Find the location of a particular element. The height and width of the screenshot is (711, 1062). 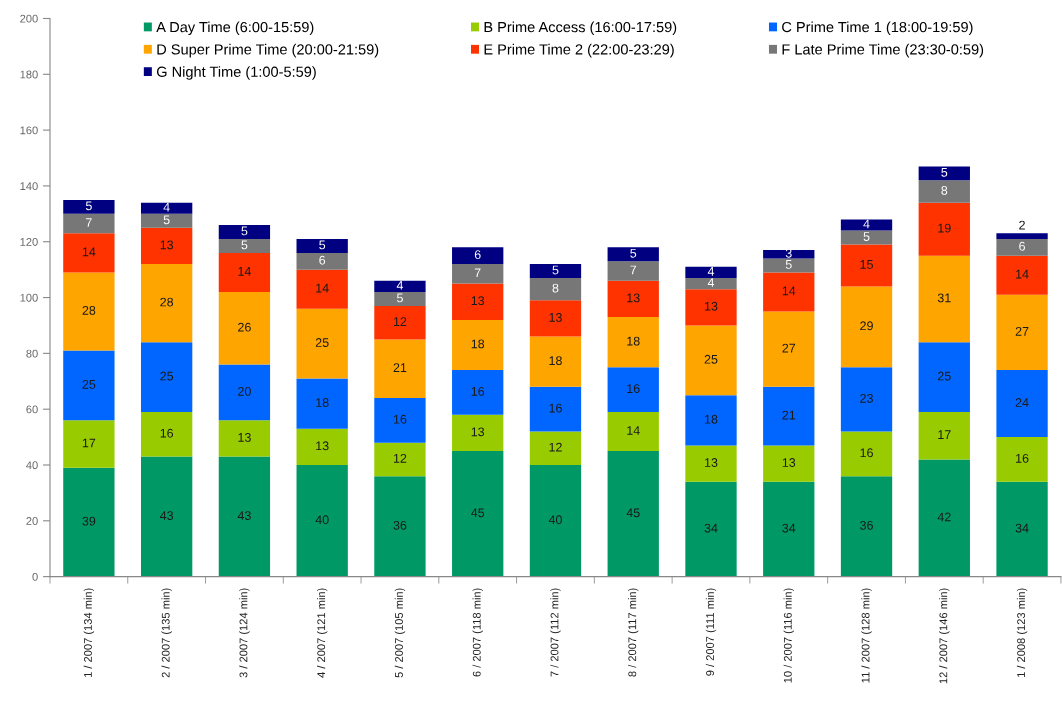

y-tick-label: 0 is located at coordinates (35, 576).